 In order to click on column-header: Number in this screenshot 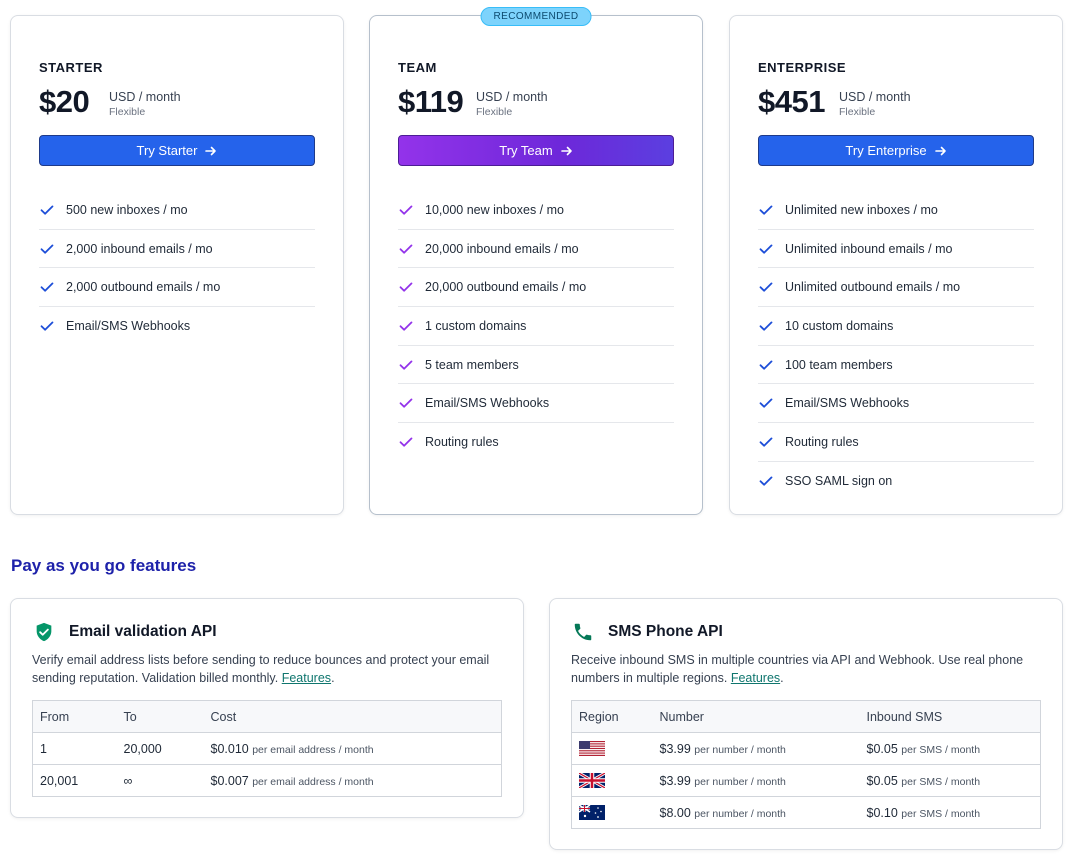, I will do `click(756, 716)`.